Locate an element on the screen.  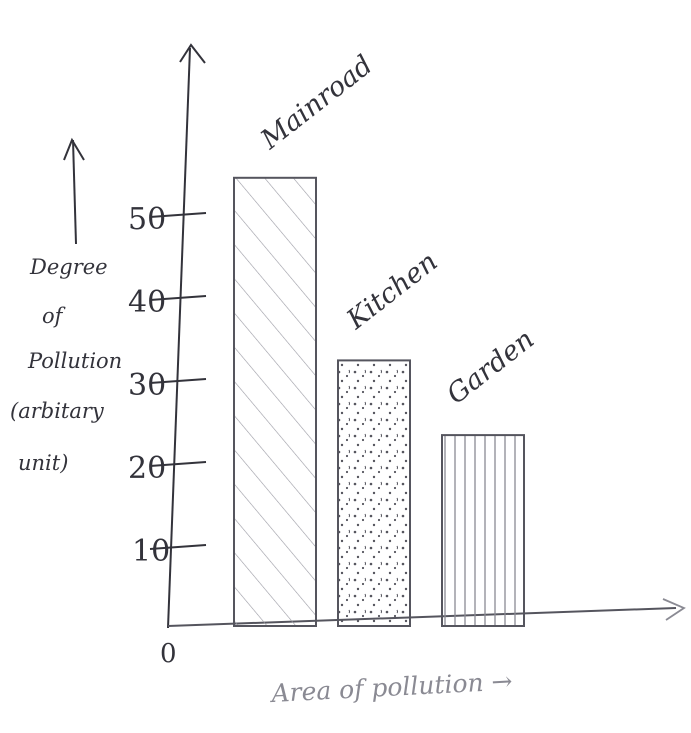
bar-garden is located at coordinates (483, 530).